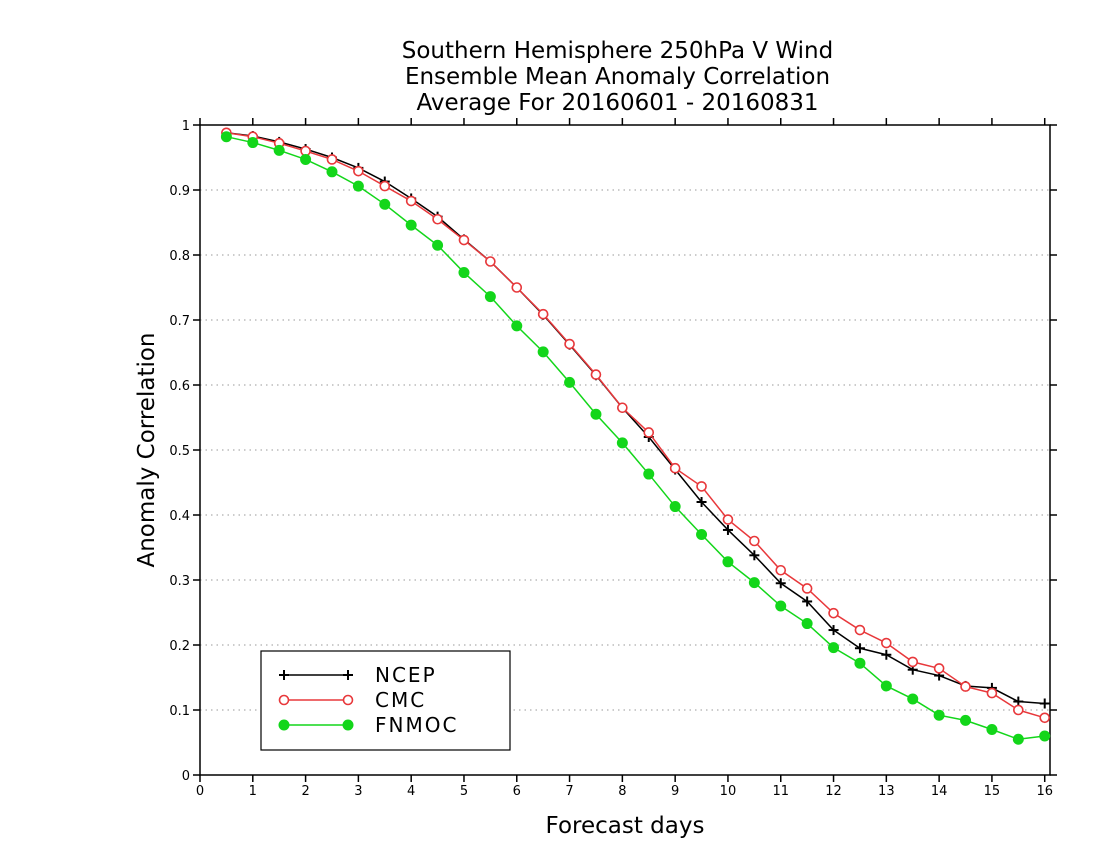  What do you see at coordinates (400, 700) in the screenshot?
I see `legend-label-cmc: CMC` at bounding box center [400, 700].